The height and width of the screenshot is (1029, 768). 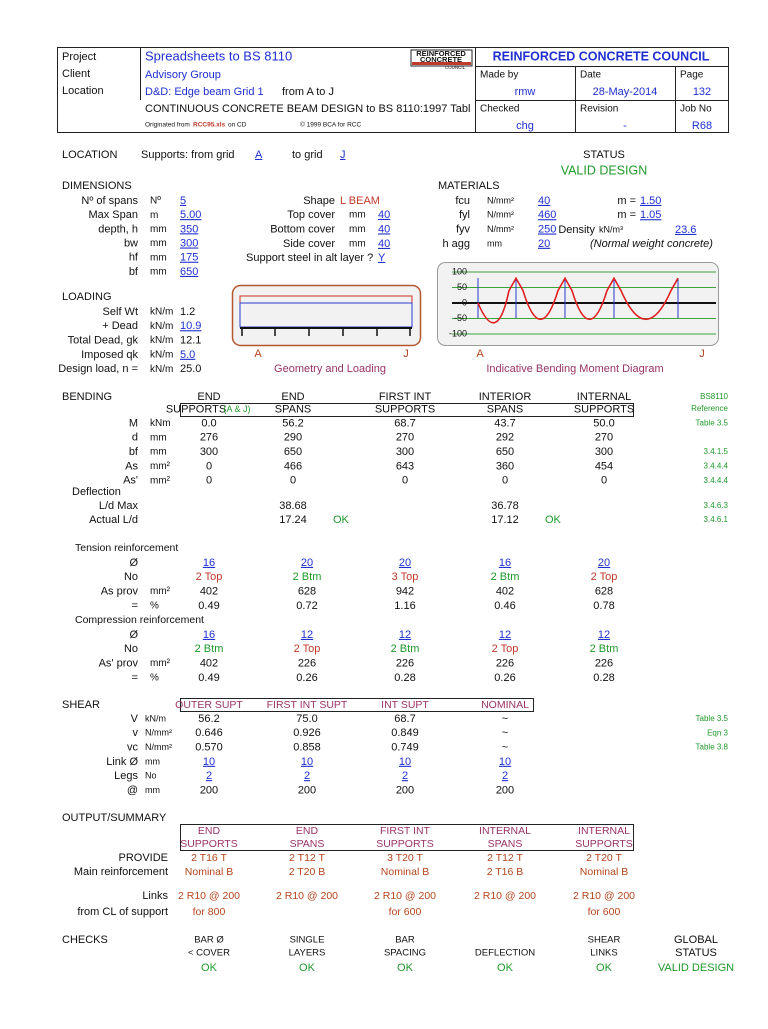 What do you see at coordinates (293, 466) in the screenshot?
I see `value: 466` at bounding box center [293, 466].